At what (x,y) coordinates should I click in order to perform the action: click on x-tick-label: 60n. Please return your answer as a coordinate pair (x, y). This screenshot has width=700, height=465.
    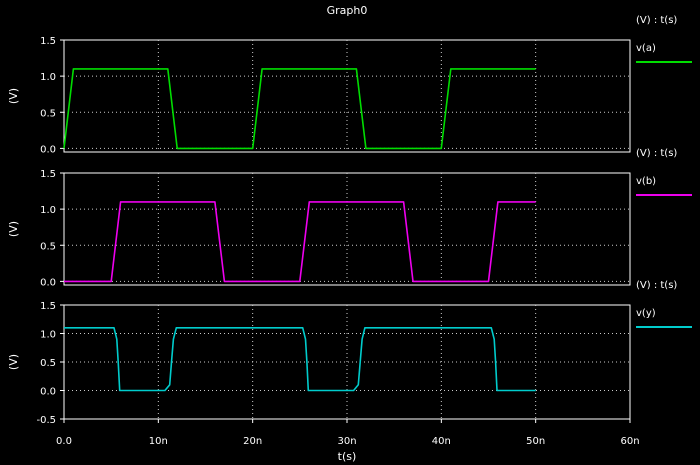
    Looking at the image, I should click on (629, 441).